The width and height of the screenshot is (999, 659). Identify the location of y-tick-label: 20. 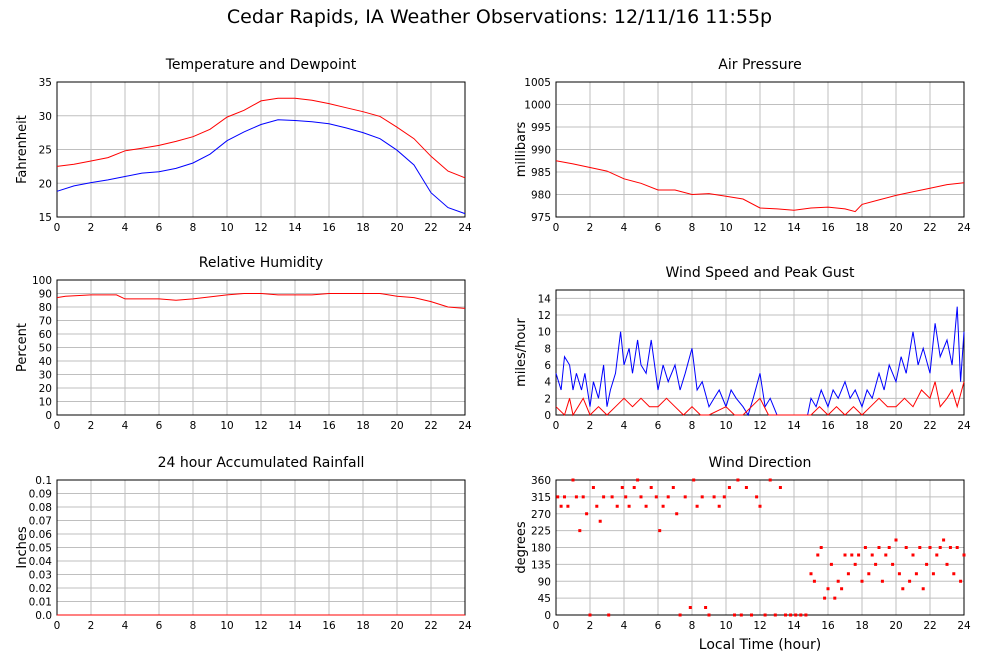
(45, 389).